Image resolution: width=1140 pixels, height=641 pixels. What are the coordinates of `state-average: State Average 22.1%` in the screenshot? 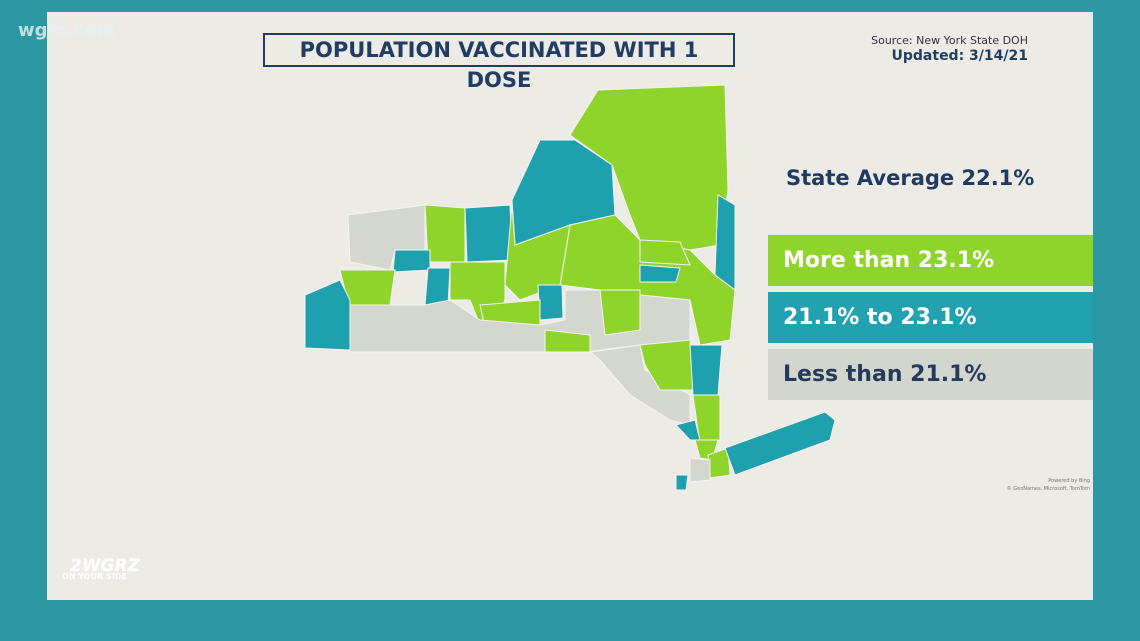 It's located at (910, 178).